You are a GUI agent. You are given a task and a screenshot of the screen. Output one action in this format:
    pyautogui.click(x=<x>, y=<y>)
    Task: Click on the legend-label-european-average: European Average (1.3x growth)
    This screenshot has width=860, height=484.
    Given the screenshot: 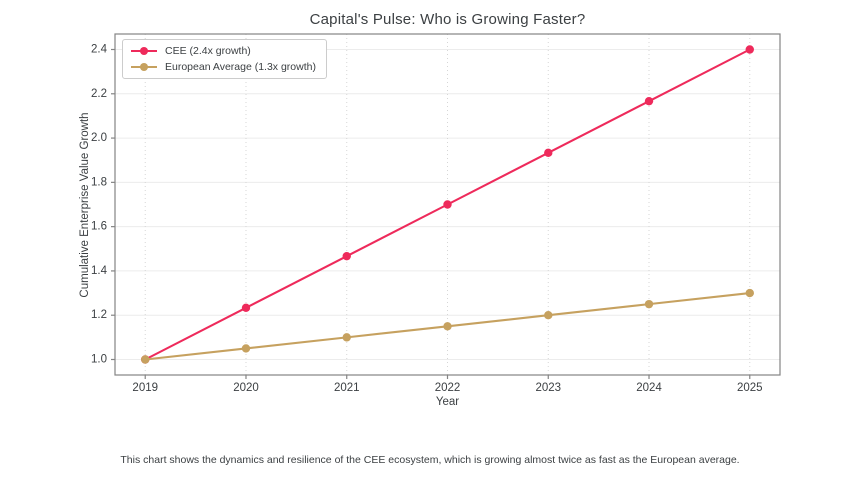 What is the action you would take?
    pyautogui.click(x=240, y=67)
    